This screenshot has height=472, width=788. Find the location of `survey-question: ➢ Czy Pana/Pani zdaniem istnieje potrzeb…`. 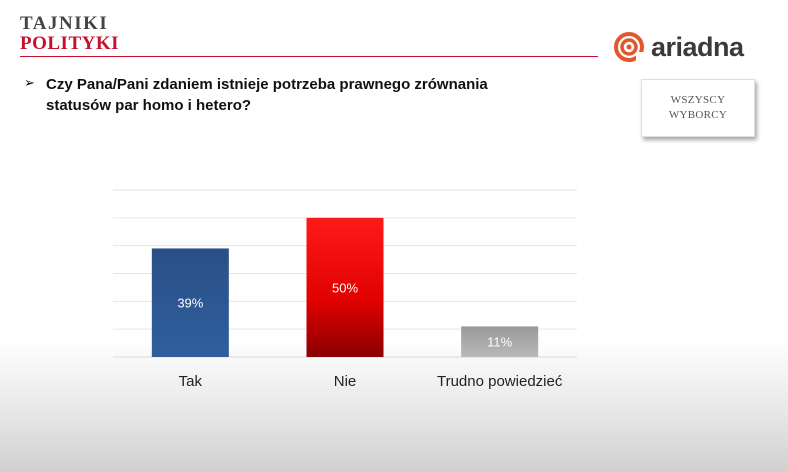

survey-question: ➢ Czy Pana/Pani zdaniem istnieje potrzeb… is located at coordinates (304, 95).